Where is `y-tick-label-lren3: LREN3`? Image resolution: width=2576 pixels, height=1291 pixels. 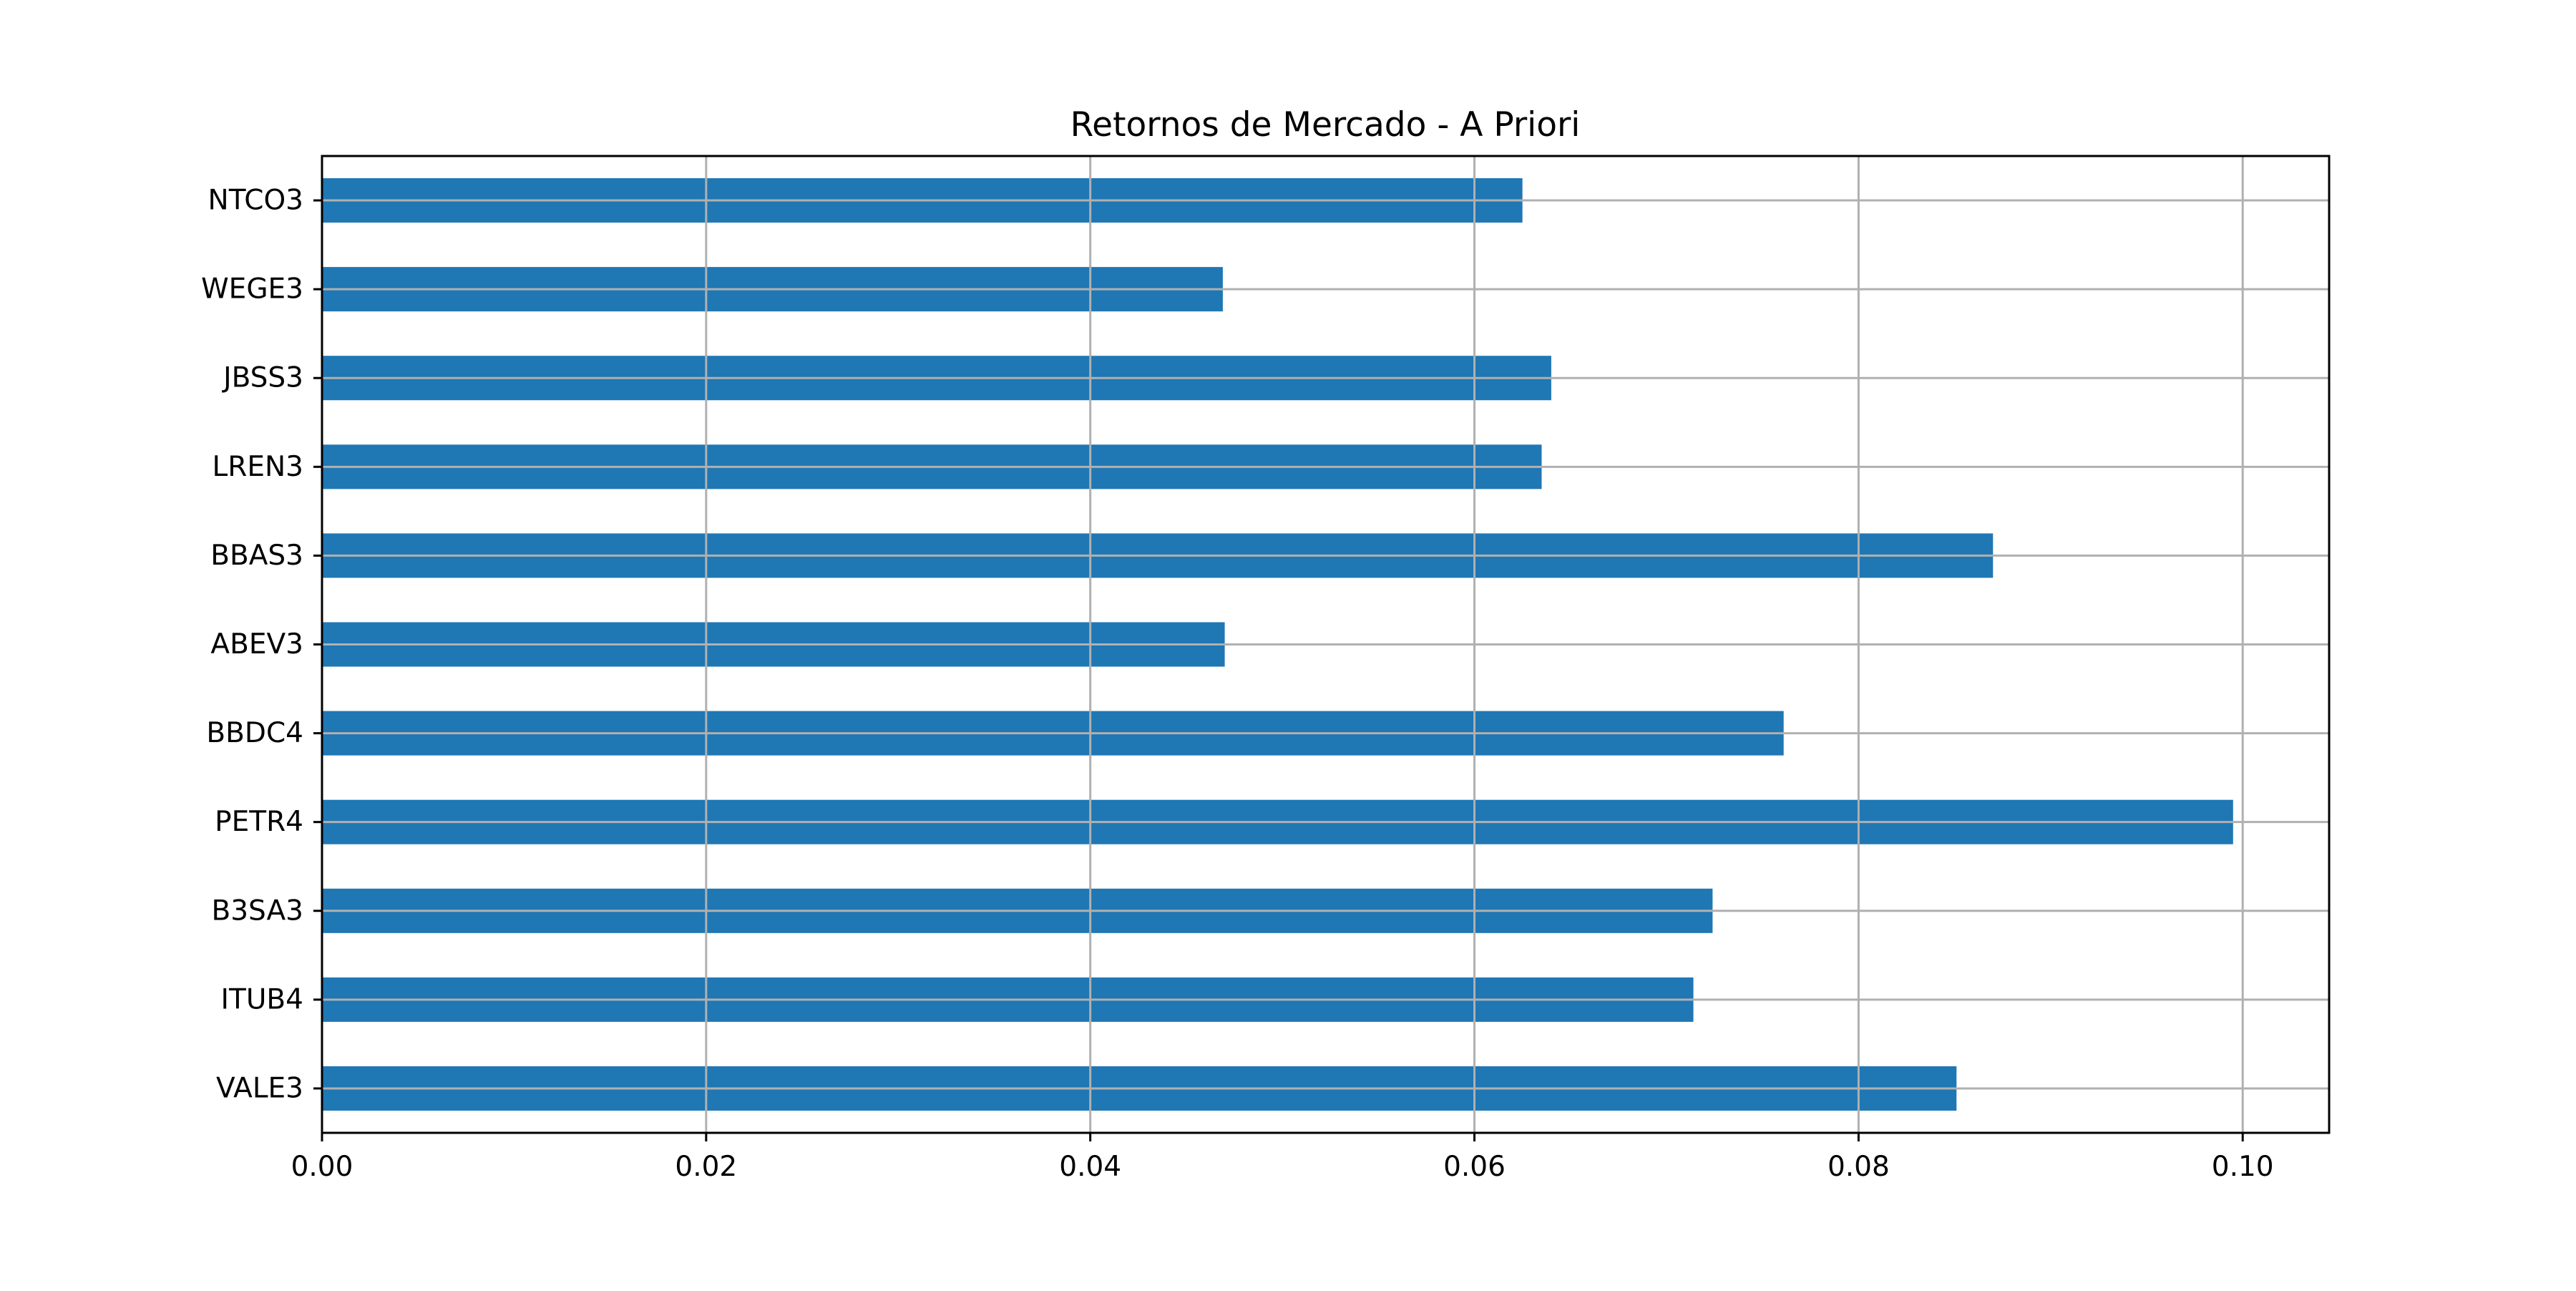 y-tick-label-lren3: LREN3 is located at coordinates (258, 467).